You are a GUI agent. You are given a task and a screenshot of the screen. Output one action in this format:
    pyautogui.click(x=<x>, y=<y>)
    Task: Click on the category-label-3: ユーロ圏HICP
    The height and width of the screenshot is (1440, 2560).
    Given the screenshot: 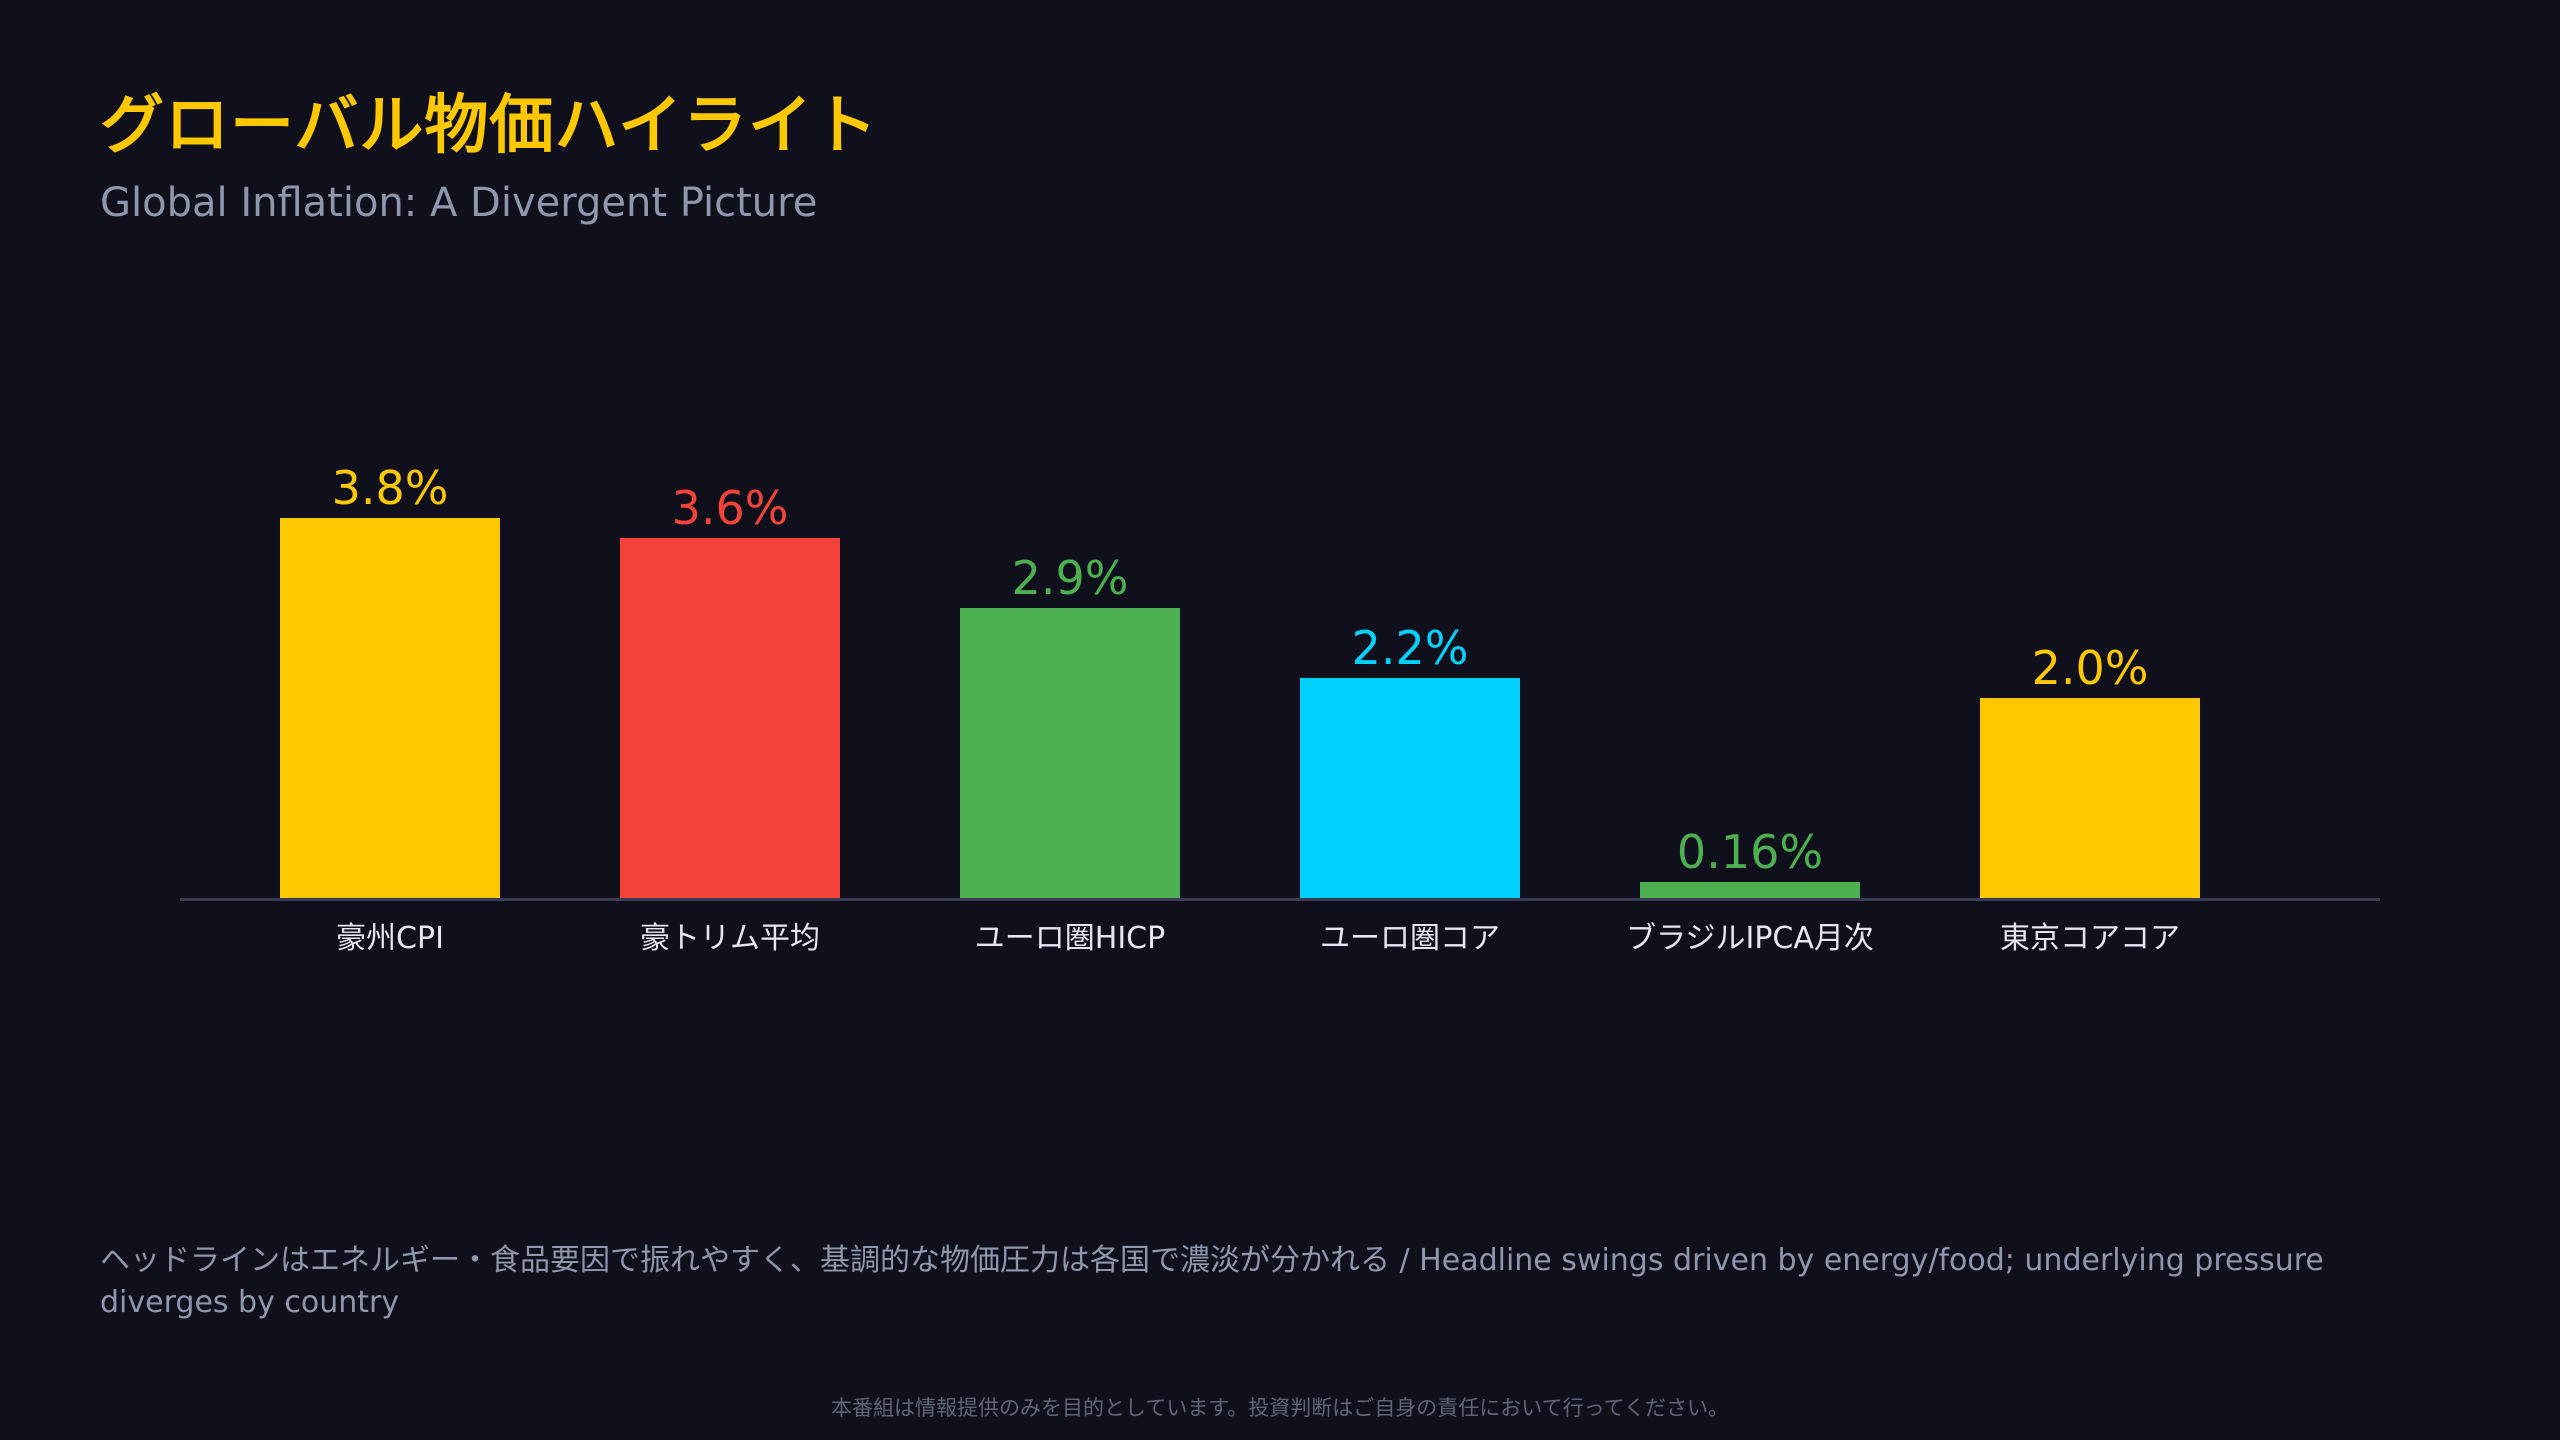 What is the action you would take?
    pyautogui.click(x=1070, y=938)
    